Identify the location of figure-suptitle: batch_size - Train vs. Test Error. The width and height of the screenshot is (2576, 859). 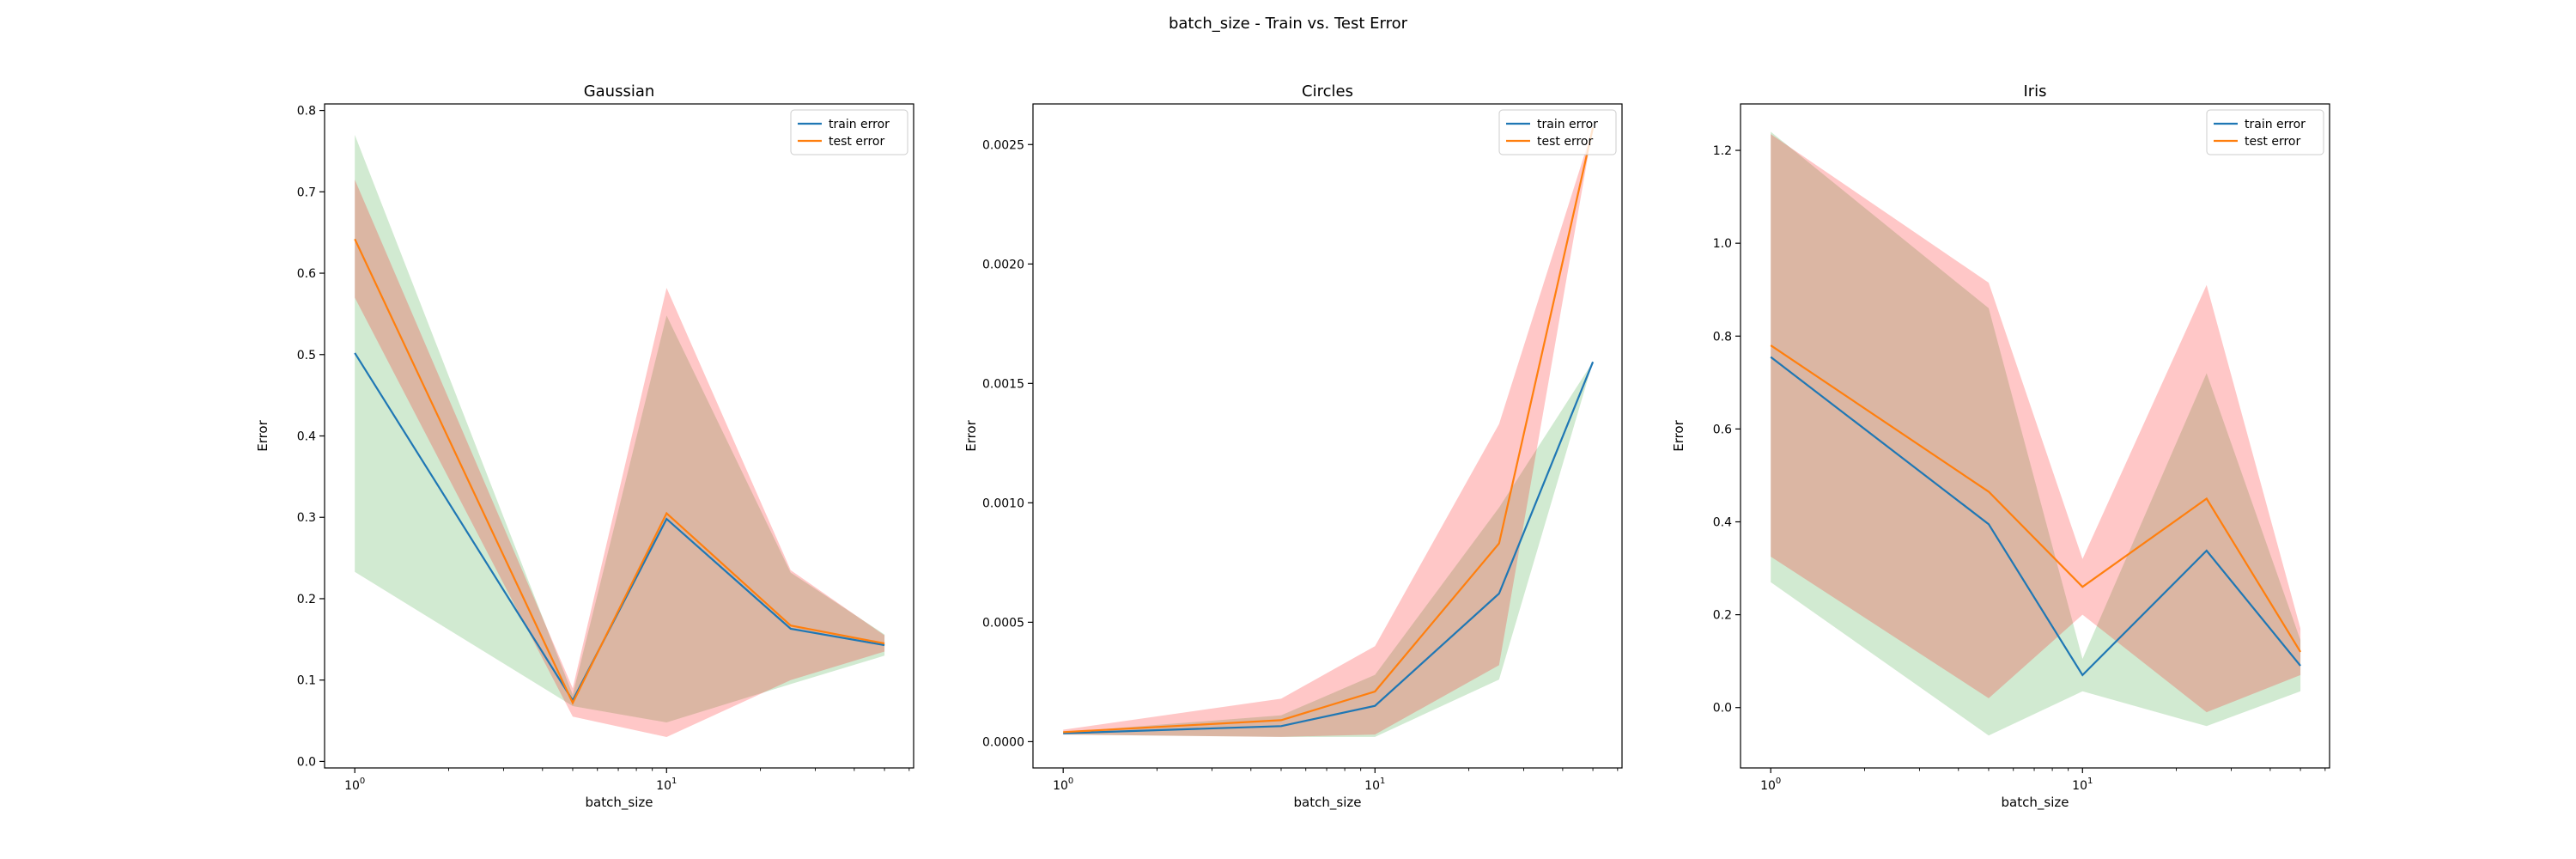
(1288, 24).